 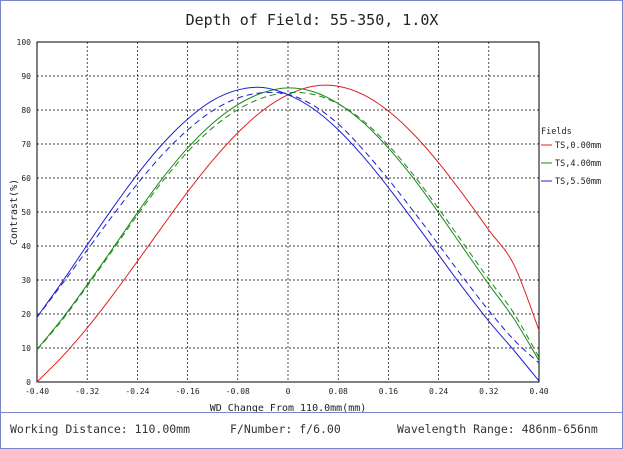 What do you see at coordinates (285, 429) in the screenshot?
I see `f-number-text: F/Number: f/6.00` at bounding box center [285, 429].